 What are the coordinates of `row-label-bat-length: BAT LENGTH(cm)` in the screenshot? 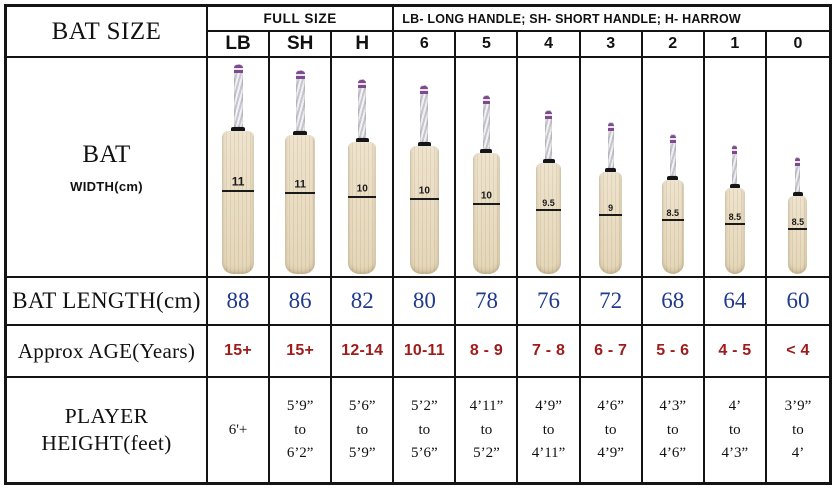 It's located at (107, 302).